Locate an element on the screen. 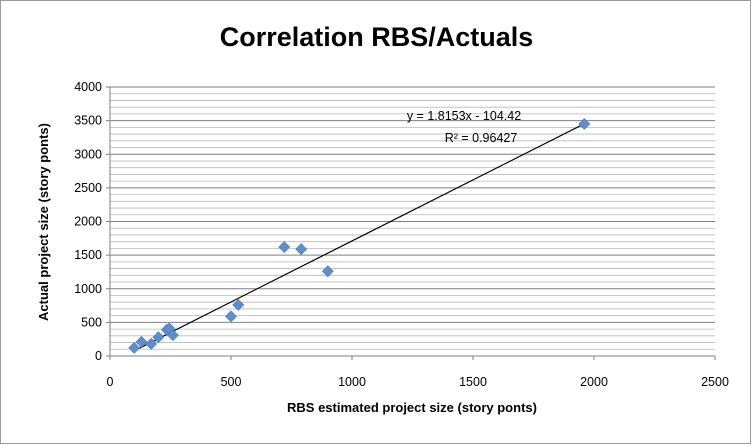 This screenshot has width=753, height=446. y-tick-label: 2500 is located at coordinates (88, 188).